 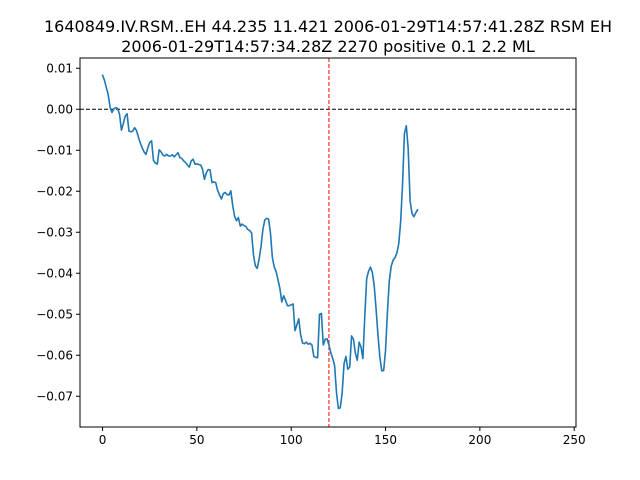 What do you see at coordinates (479, 440) in the screenshot?
I see `x-tick-label: 200` at bounding box center [479, 440].